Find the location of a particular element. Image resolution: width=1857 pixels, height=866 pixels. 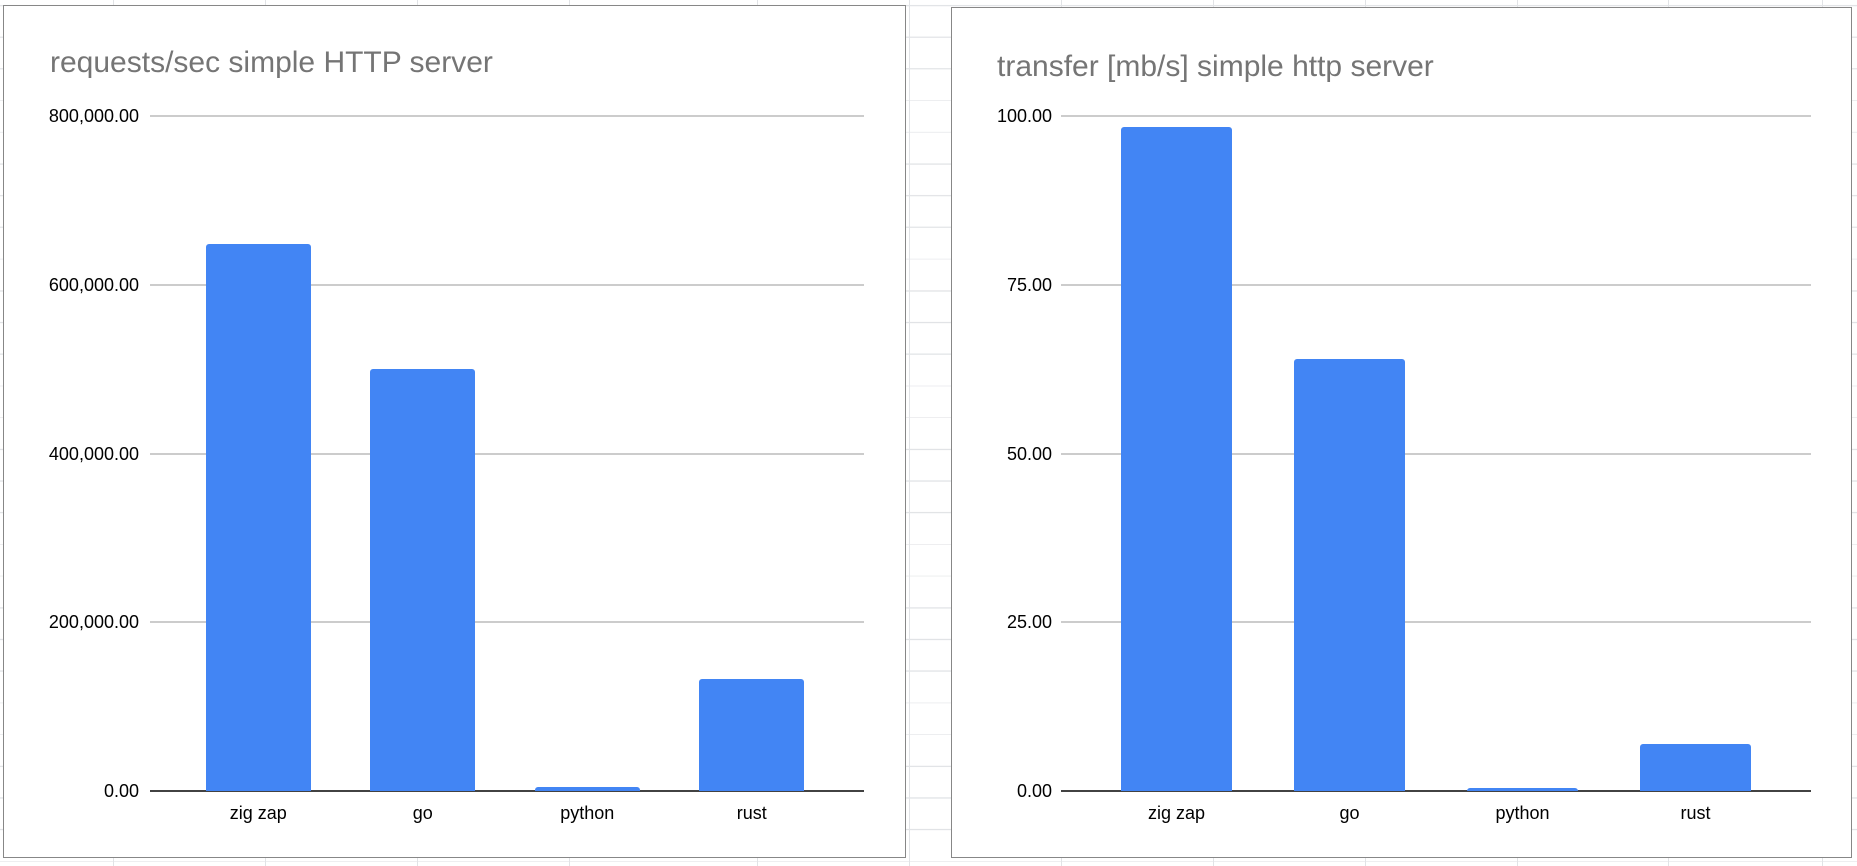

y-tick-label: 50.00 is located at coordinates (1029, 453).